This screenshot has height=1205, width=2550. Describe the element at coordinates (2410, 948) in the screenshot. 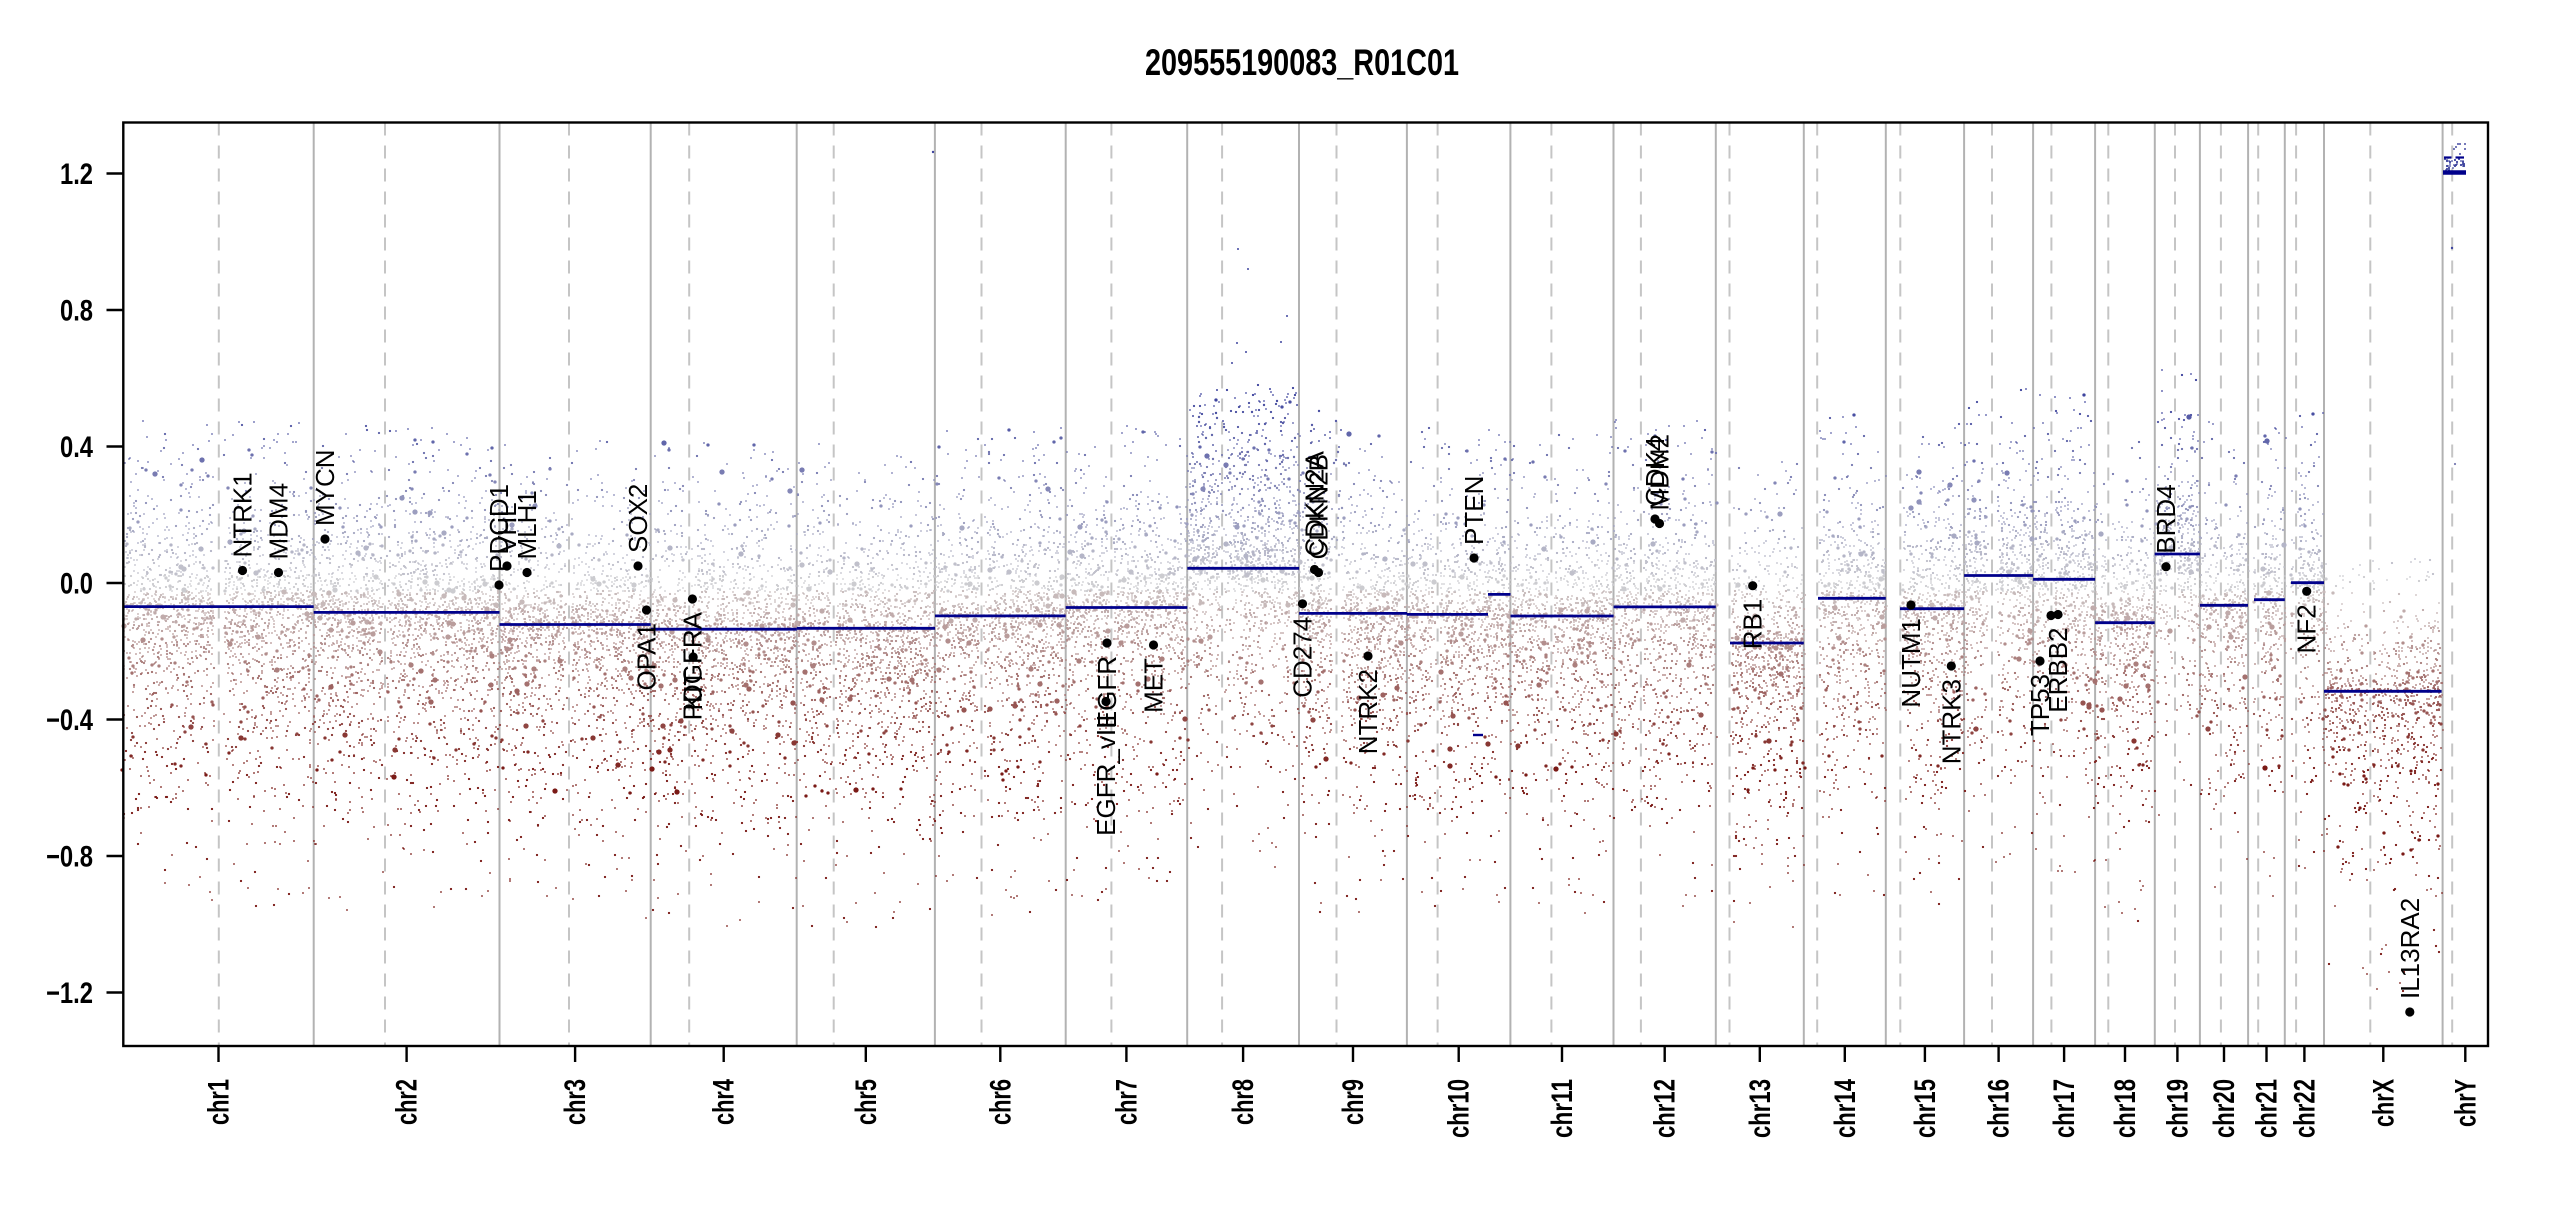

I see `svg-text: IL13RA2` at that location.